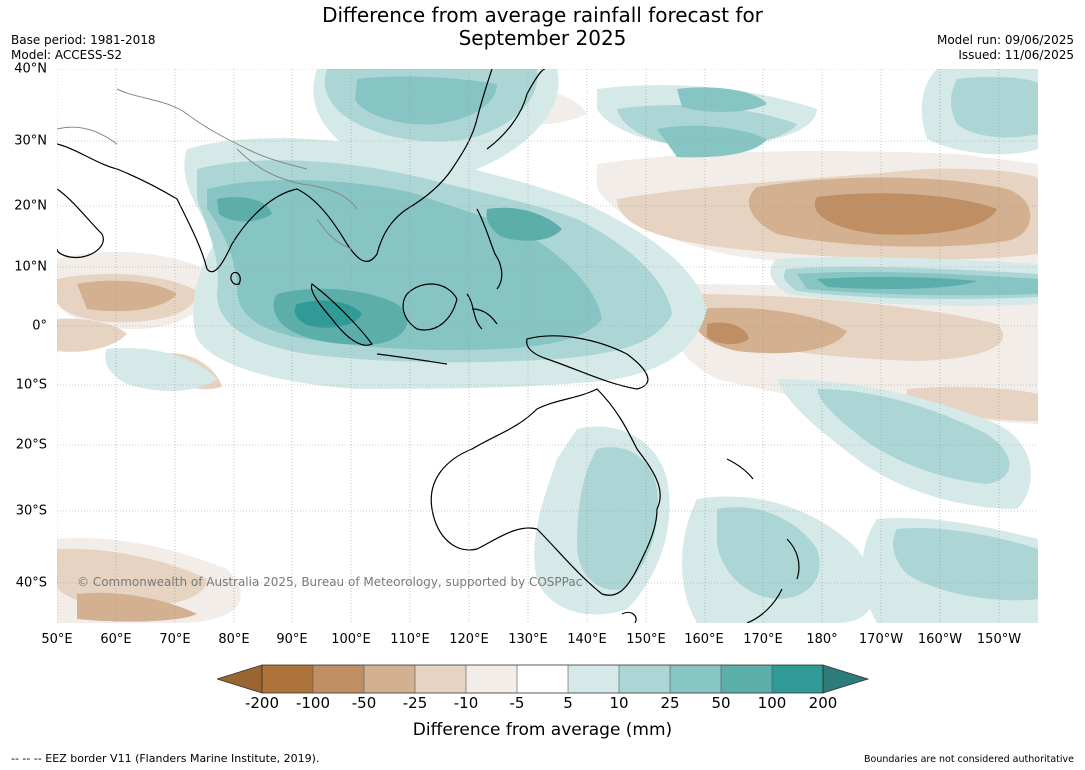 This screenshot has height=770, width=1085. What do you see at coordinates (31, 445) in the screenshot?
I see `lat-label: 20°S` at bounding box center [31, 445].